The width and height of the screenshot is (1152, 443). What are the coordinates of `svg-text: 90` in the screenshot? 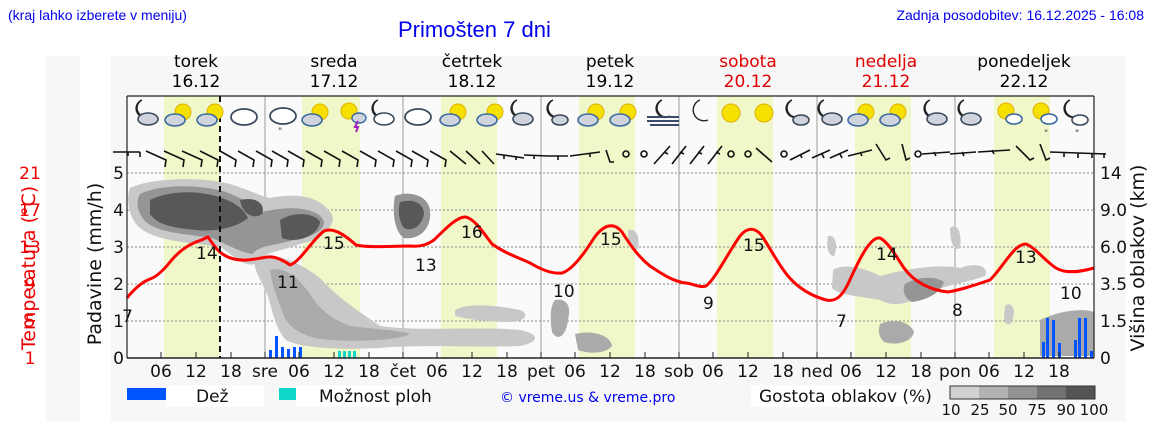 It's located at (1065, 410).